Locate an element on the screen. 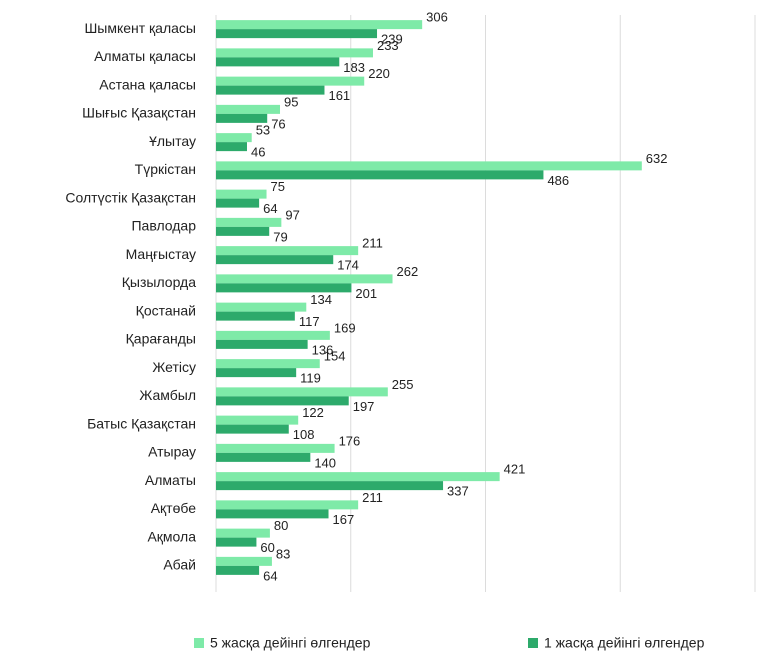  data-label: 122 is located at coordinates (313, 412).